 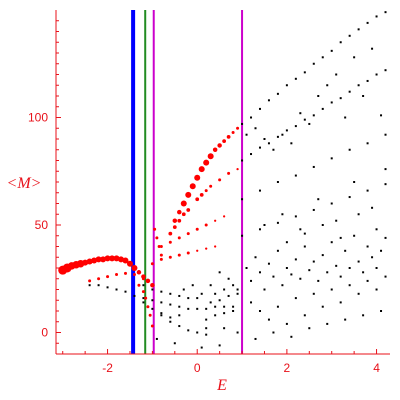 I want to click on y-tick-label: 0, so click(x=44, y=333).